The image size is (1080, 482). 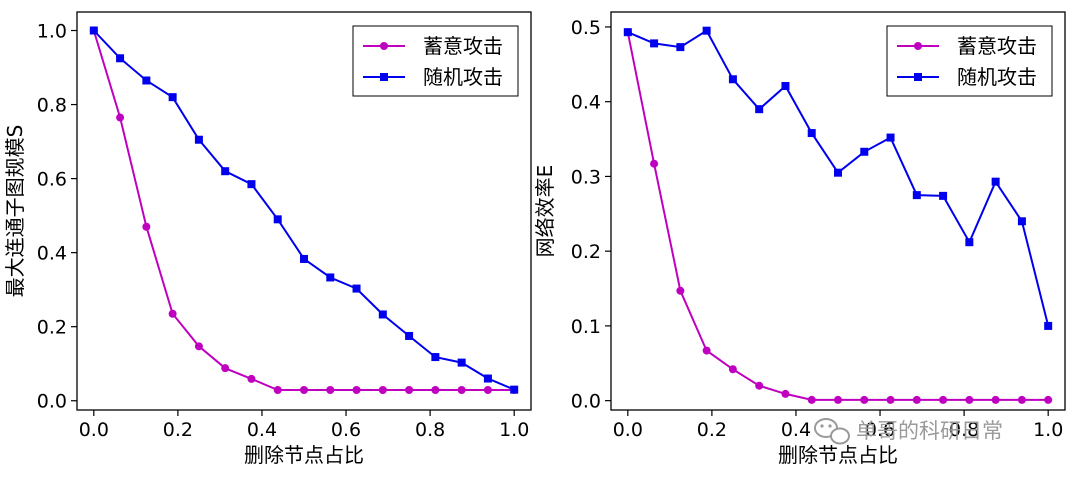 What do you see at coordinates (880, 430) in the screenshot?
I see `x-tick-label: 0.6` at bounding box center [880, 430].